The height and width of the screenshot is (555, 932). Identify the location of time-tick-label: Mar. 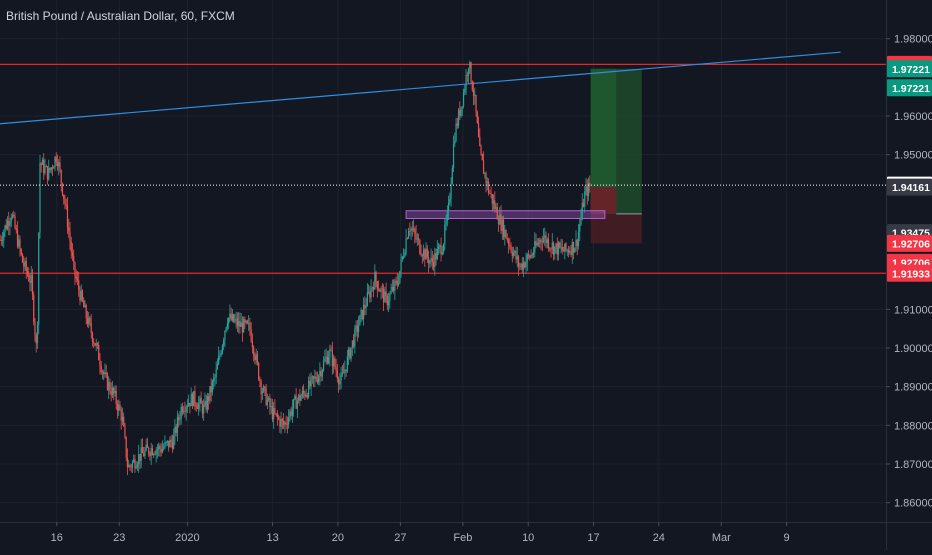
(721, 538).